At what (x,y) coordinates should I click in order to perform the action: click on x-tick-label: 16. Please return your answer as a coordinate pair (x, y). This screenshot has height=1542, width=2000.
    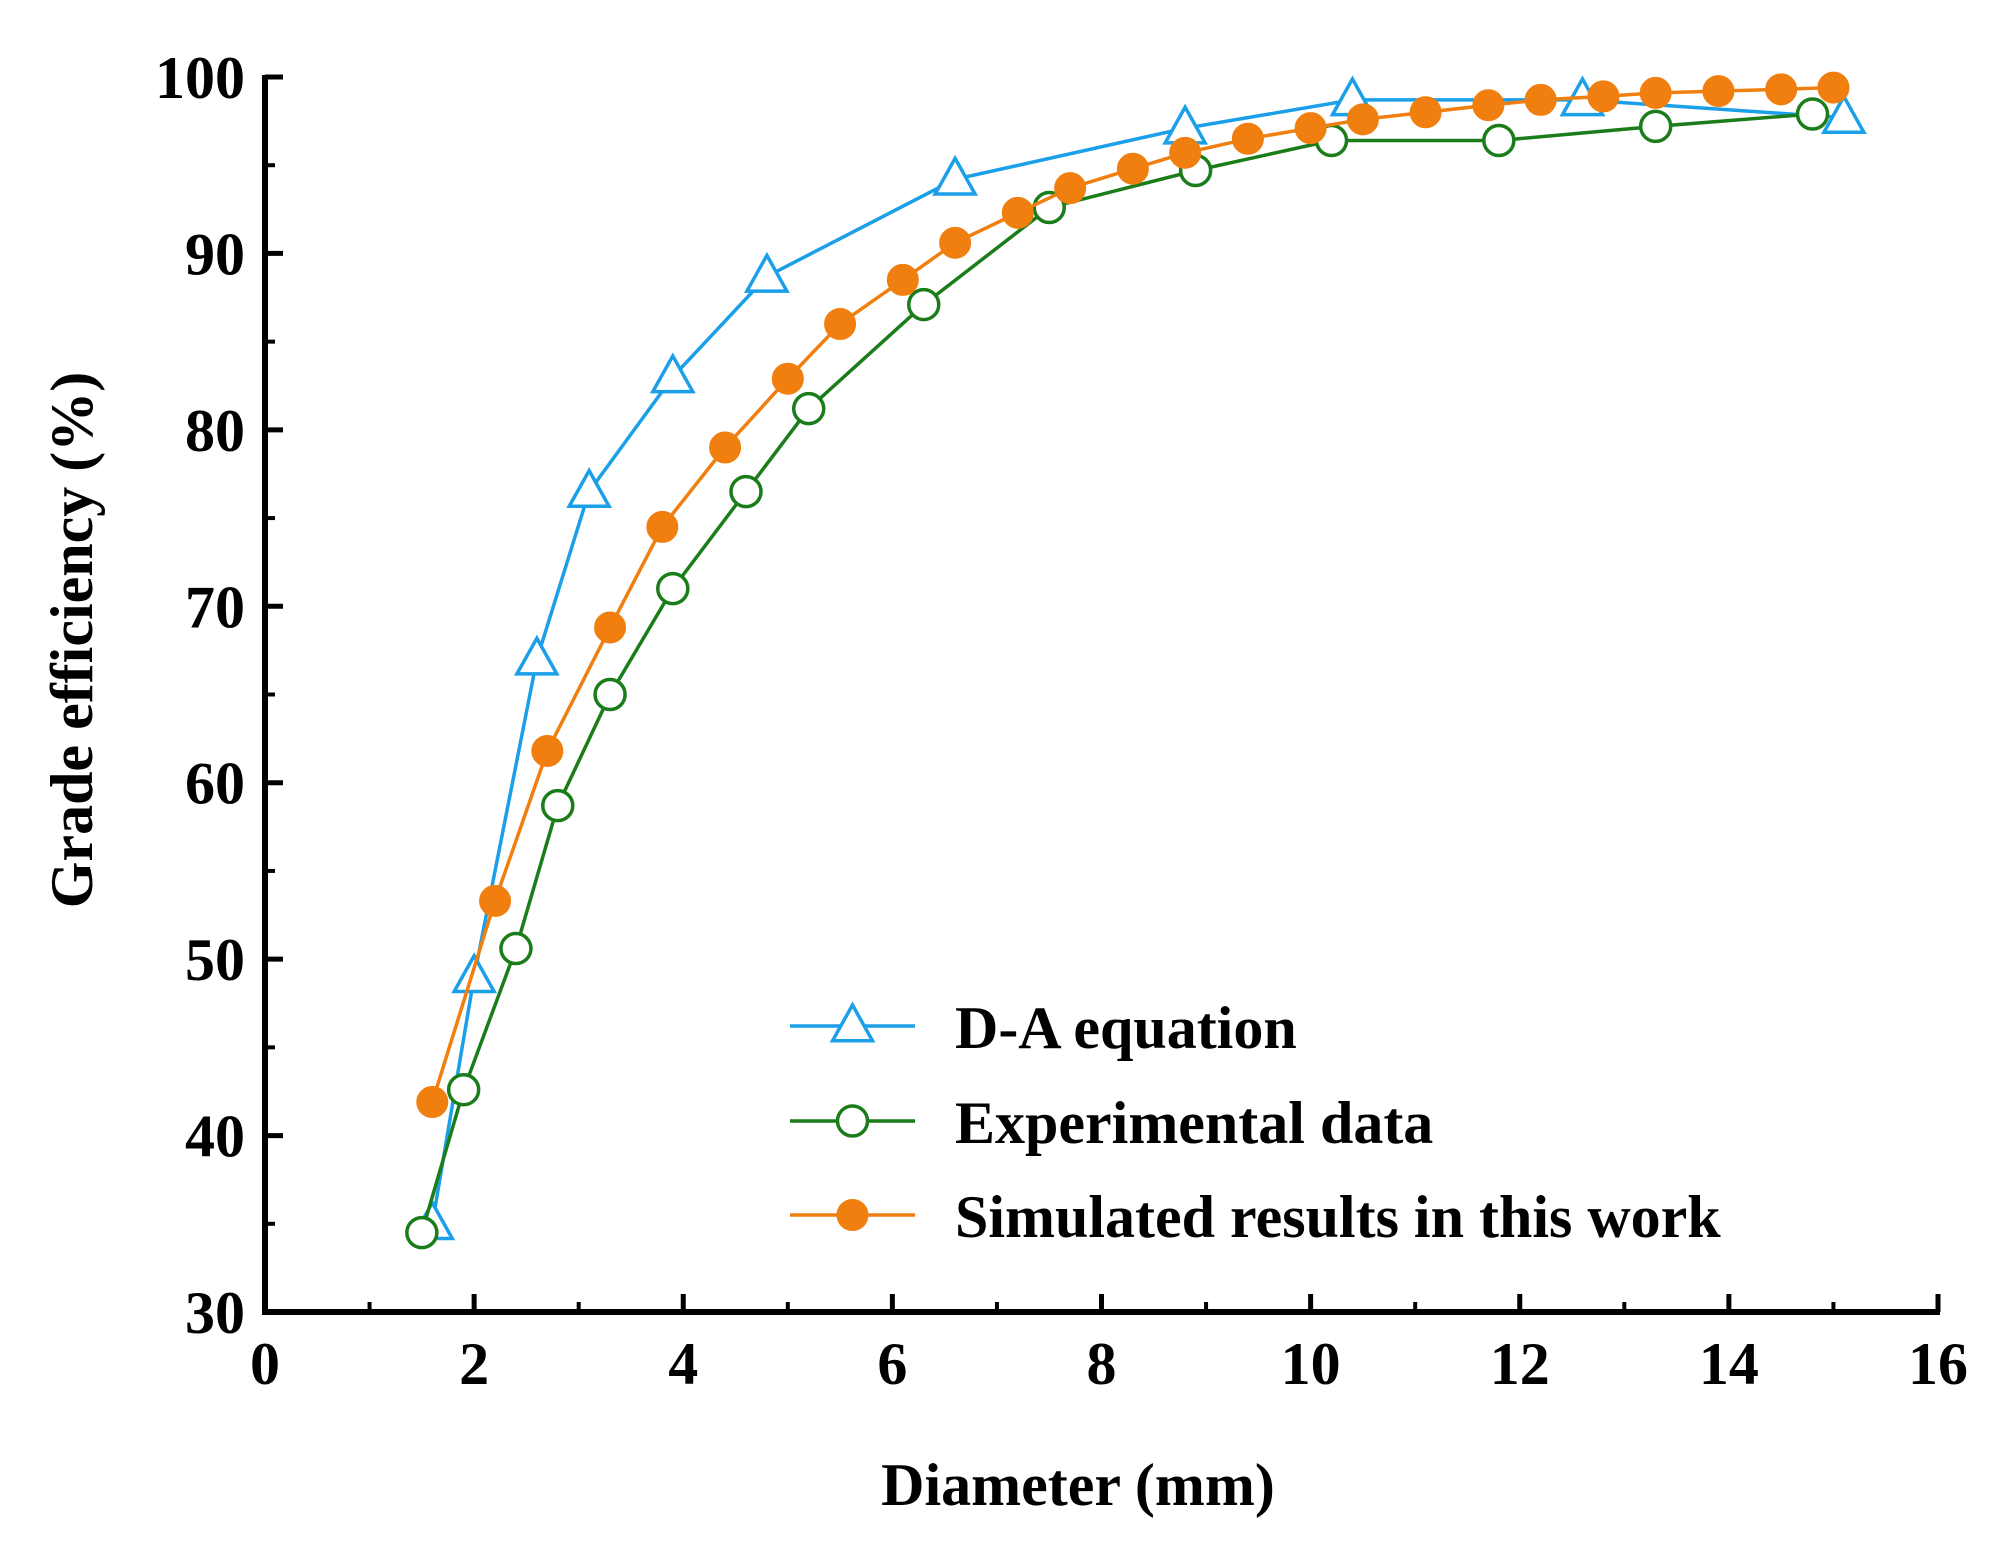
    Looking at the image, I should click on (1938, 1364).